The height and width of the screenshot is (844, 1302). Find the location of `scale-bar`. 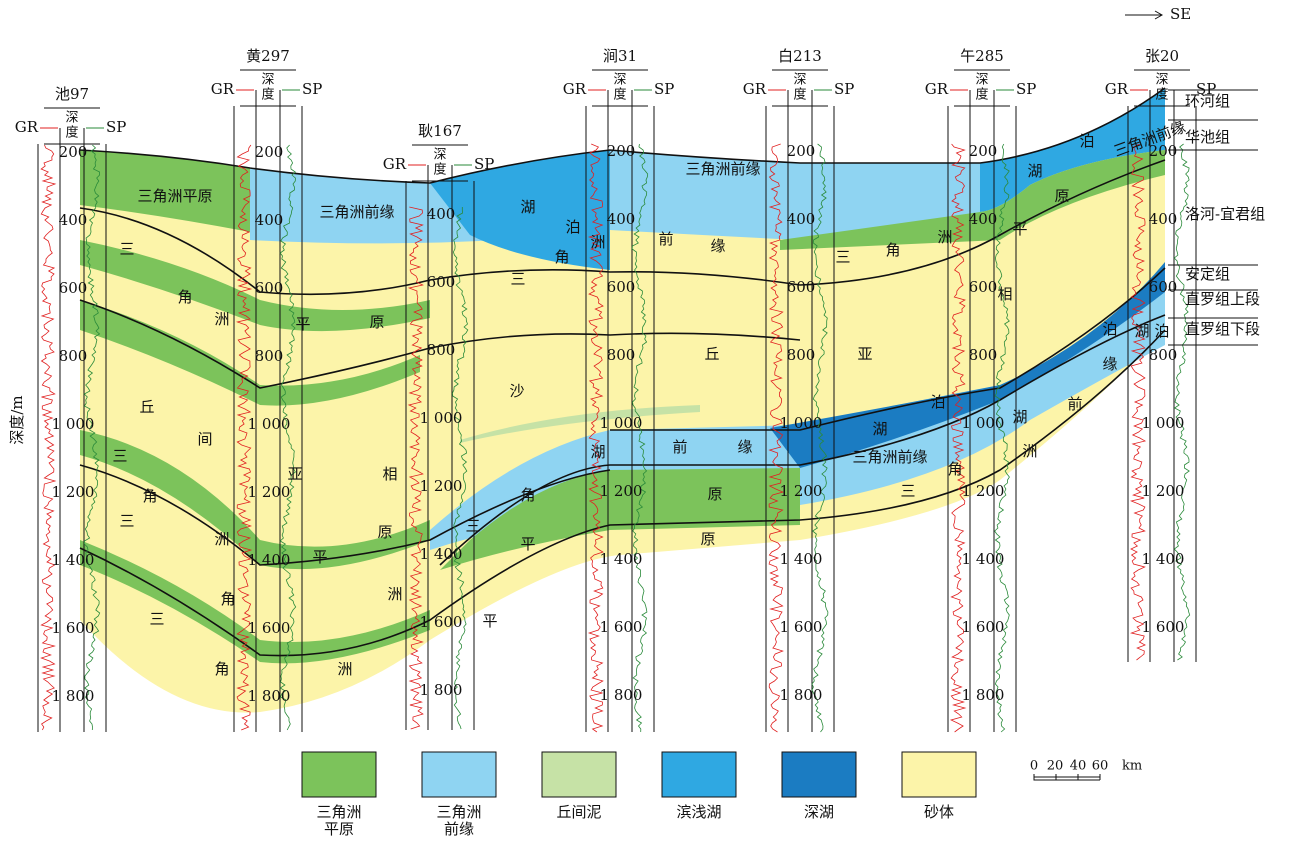

scale-bar is located at coordinates (1067, 777).